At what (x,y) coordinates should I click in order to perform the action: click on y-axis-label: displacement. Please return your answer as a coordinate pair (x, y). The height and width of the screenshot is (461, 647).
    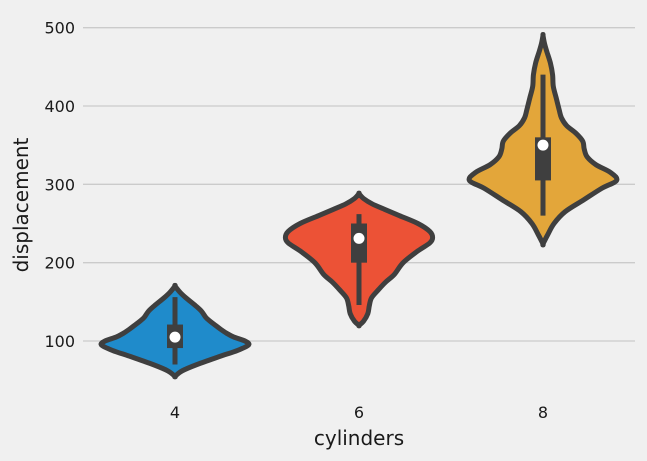
    Looking at the image, I should click on (21, 204).